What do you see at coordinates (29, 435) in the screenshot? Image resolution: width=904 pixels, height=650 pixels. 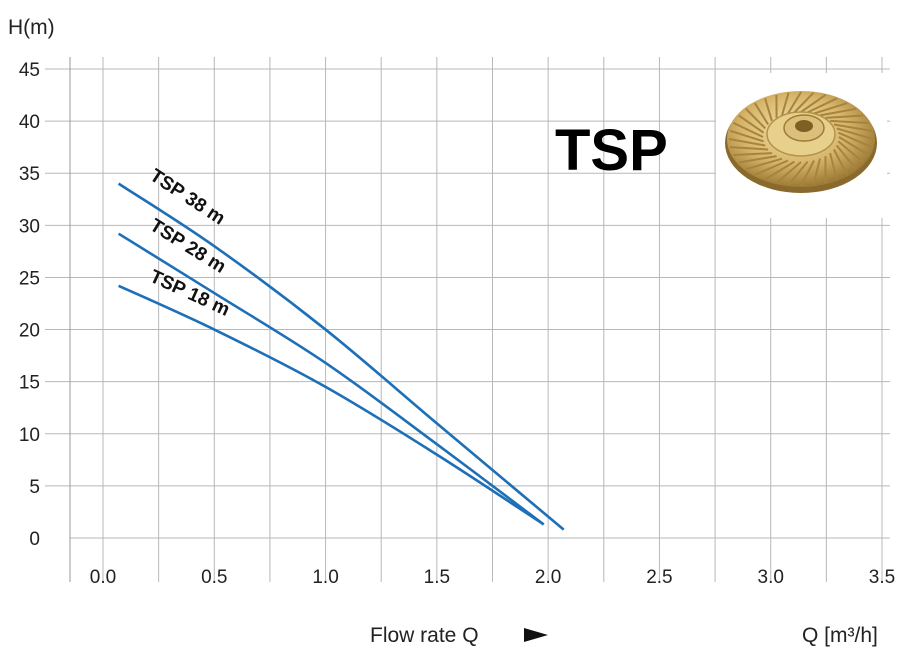 I see `y-tick-label: 10` at bounding box center [29, 435].